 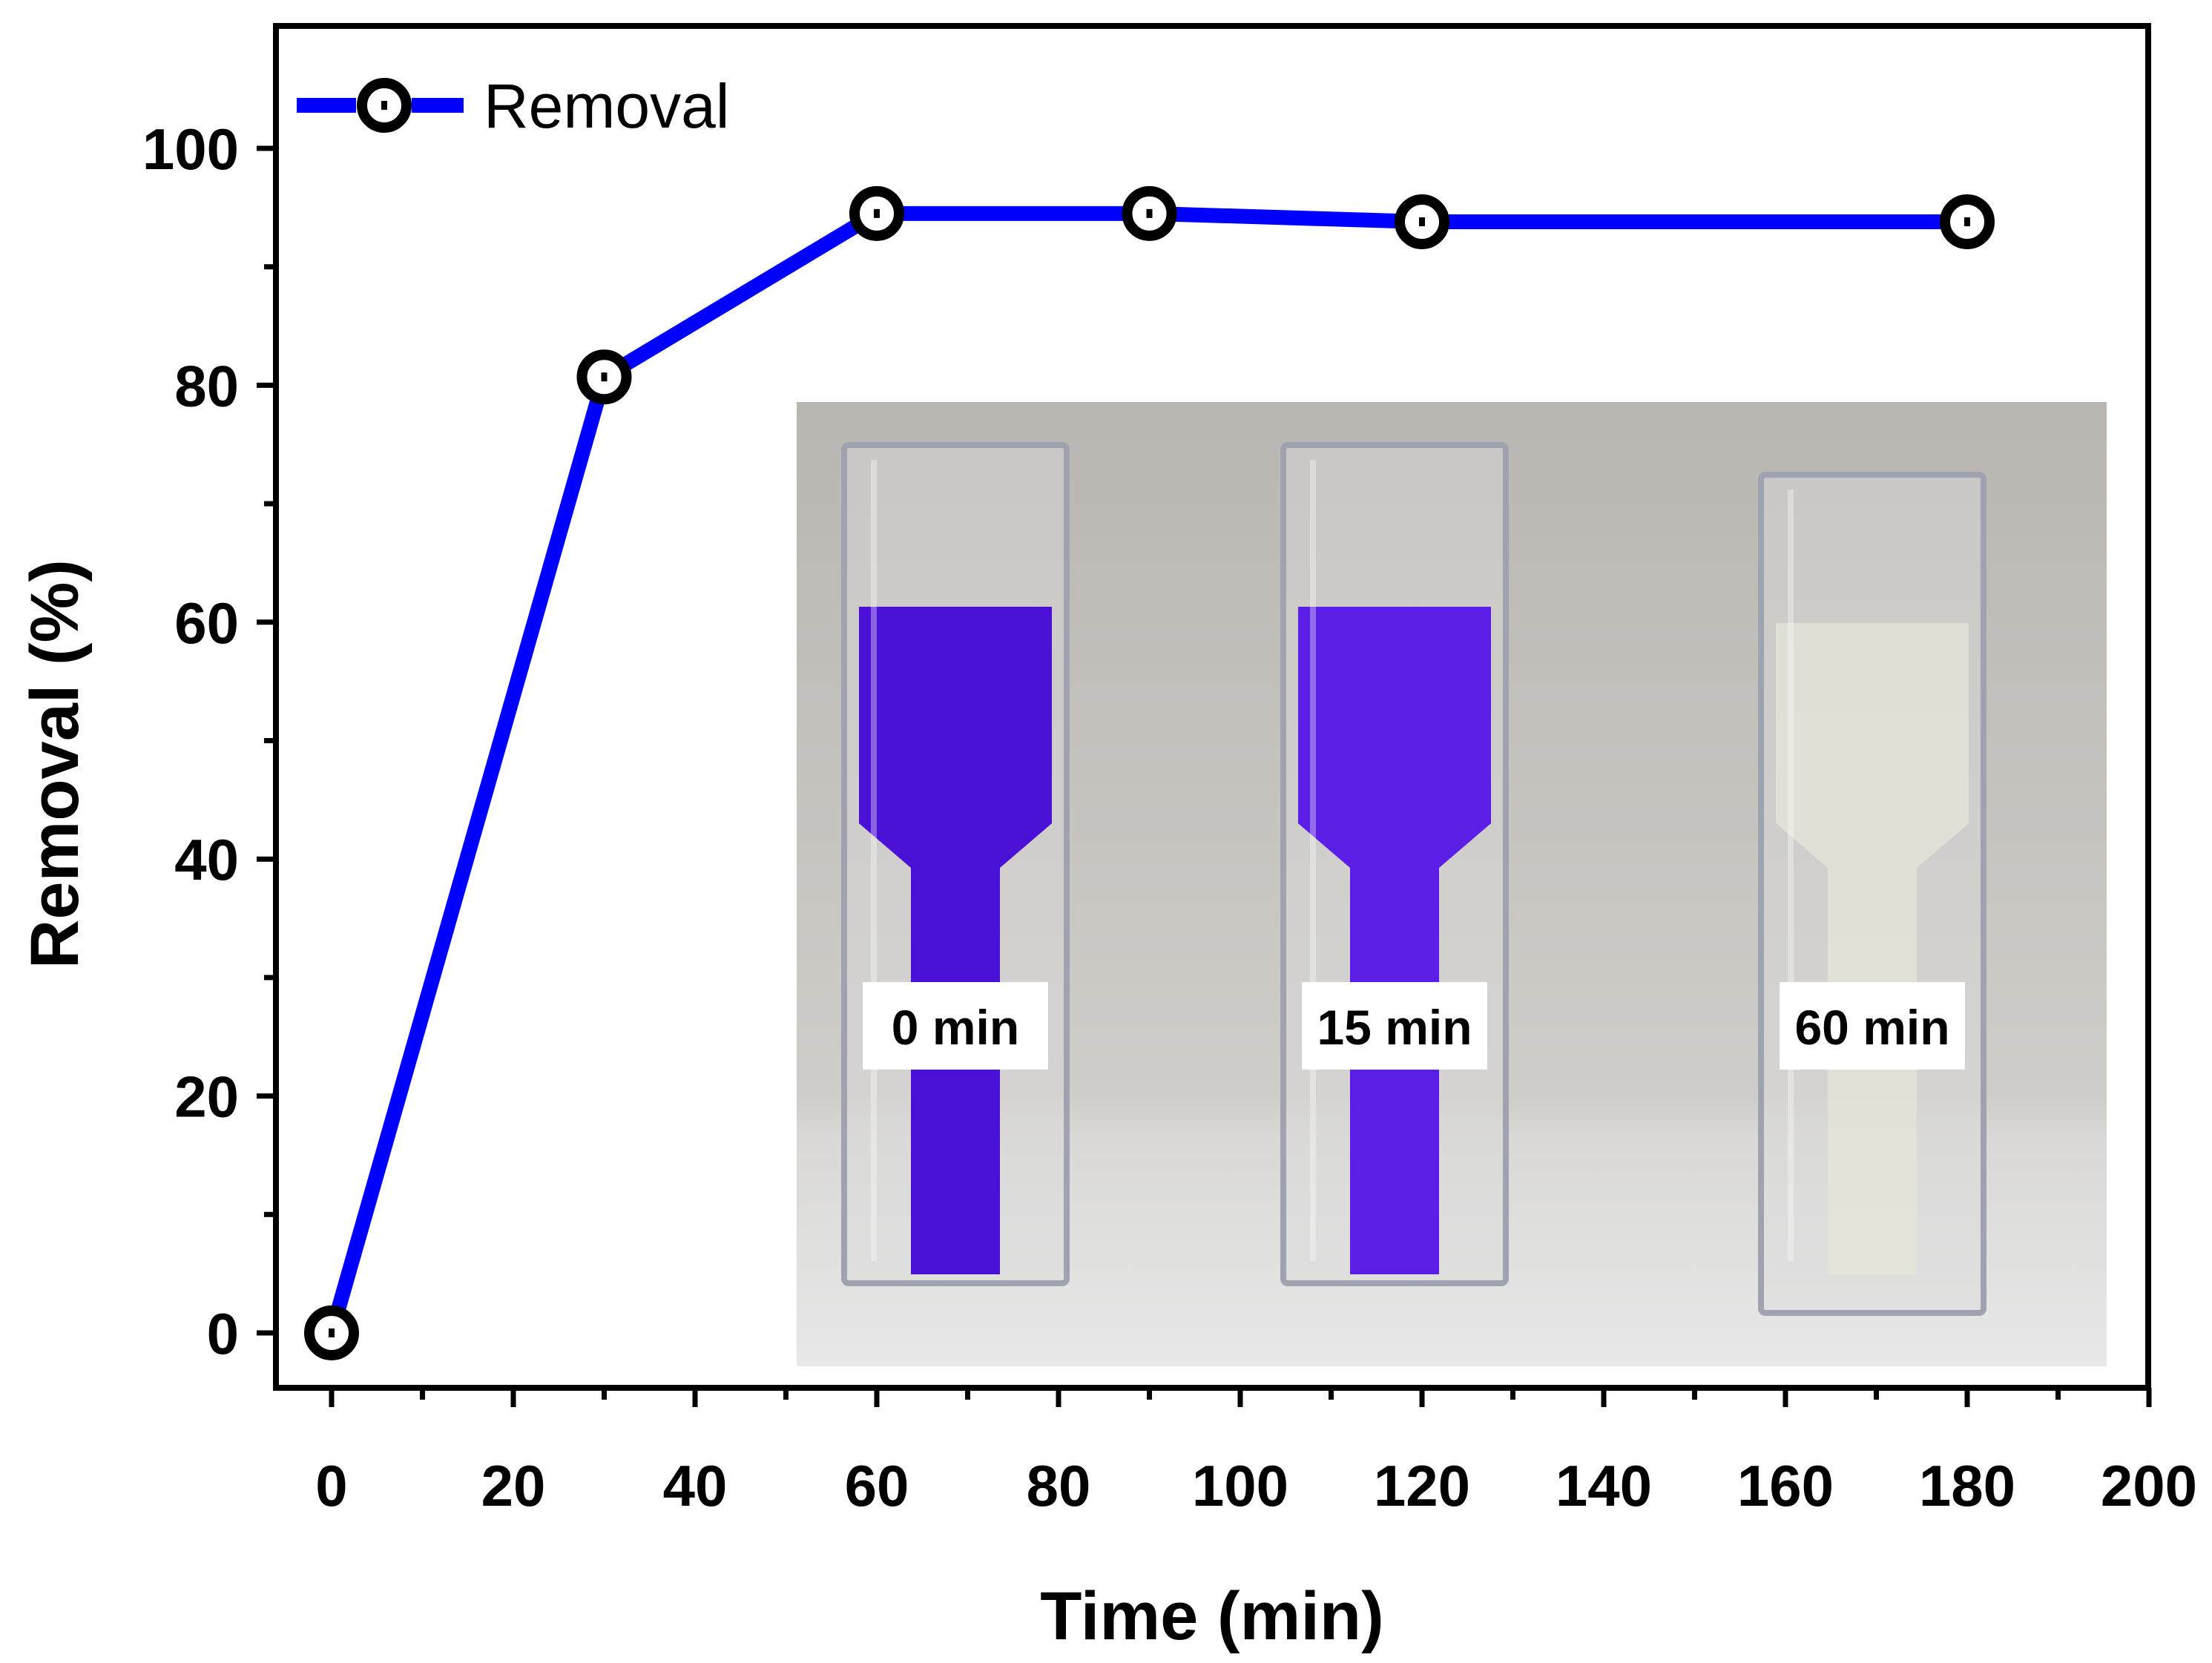 What do you see at coordinates (207, 385) in the screenshot?
I see `y-tick-label: 80` at bounding box center [207, 385].